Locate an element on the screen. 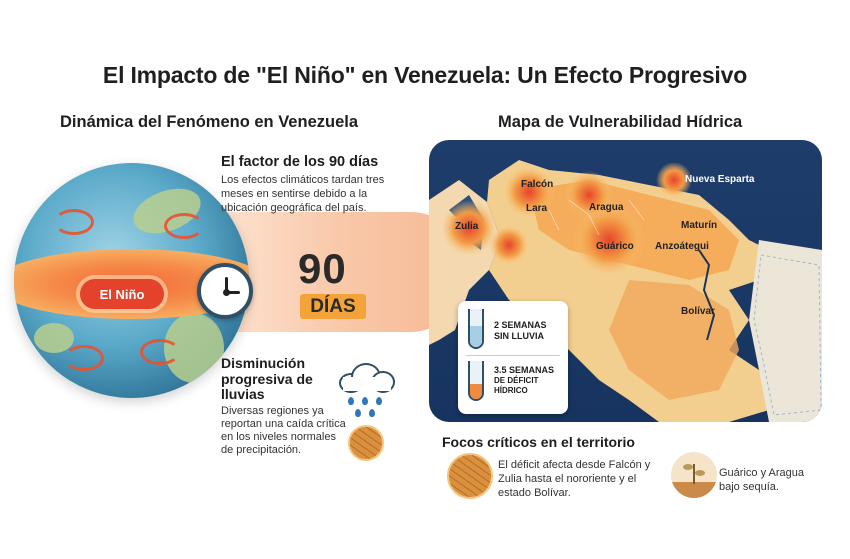 This screenshot has height=559, width=850. days-number: 90 is located at coordinates (322, 268).